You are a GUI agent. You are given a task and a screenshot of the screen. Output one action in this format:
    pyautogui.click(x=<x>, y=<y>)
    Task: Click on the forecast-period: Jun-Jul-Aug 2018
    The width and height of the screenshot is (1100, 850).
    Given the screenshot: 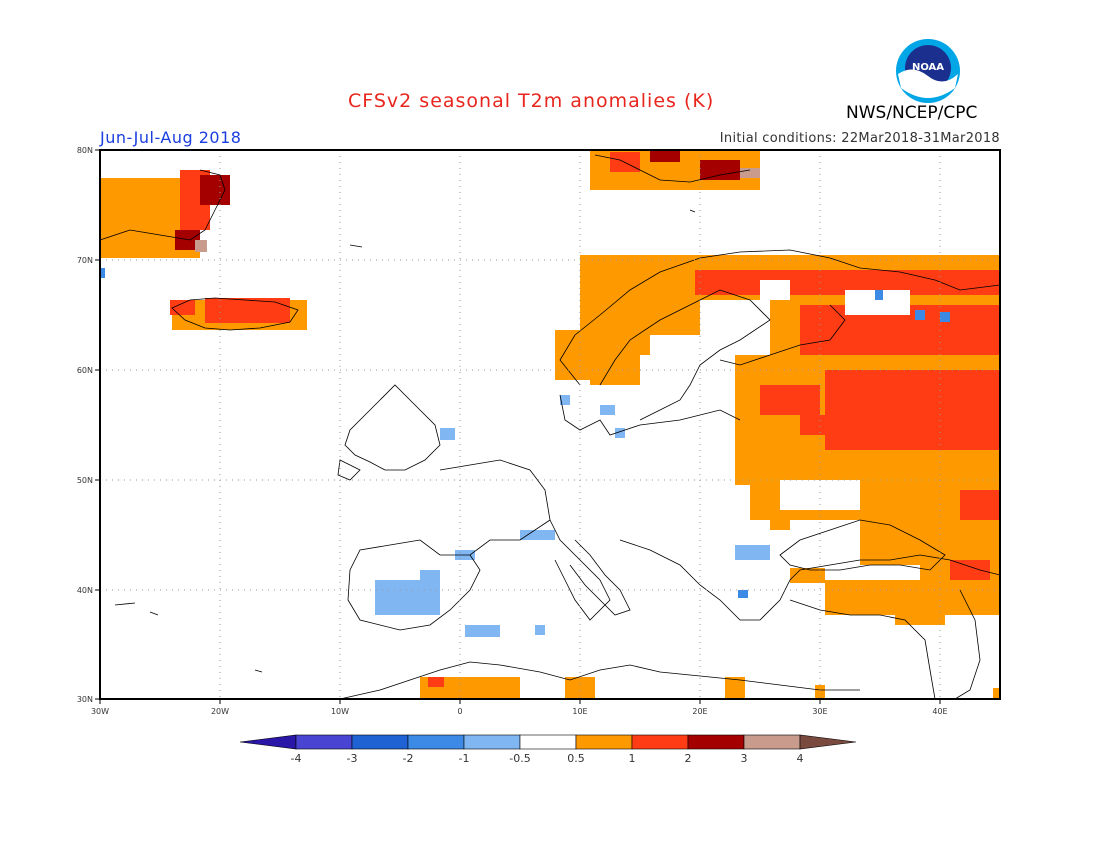 What is the action you would take?
    pyautogui.click(x=171, y=137)
    